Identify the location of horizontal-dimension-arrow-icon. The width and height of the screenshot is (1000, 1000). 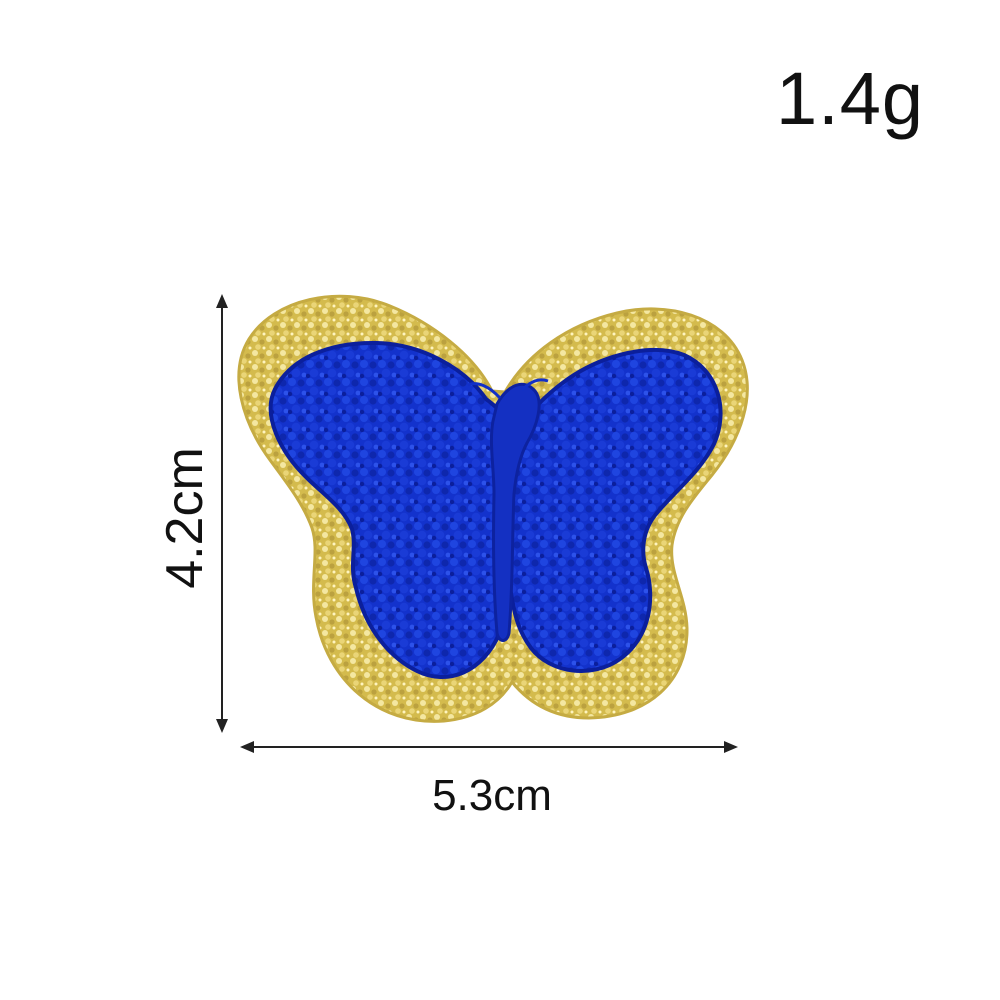
(489, 747).